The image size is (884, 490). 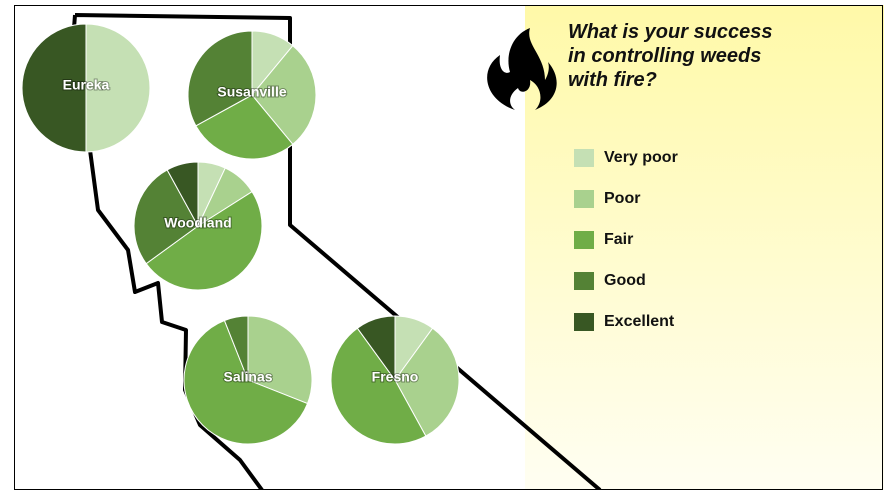 I want to click on legend-label: Poor, so click(x=622, y=198).